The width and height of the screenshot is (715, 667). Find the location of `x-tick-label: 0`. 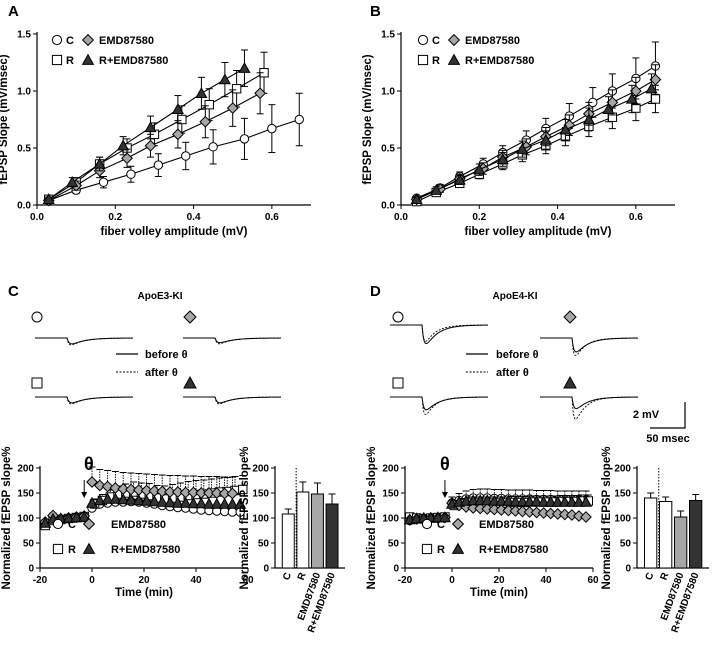

x-tick-label: 0 is located at coordinates (92, 580).